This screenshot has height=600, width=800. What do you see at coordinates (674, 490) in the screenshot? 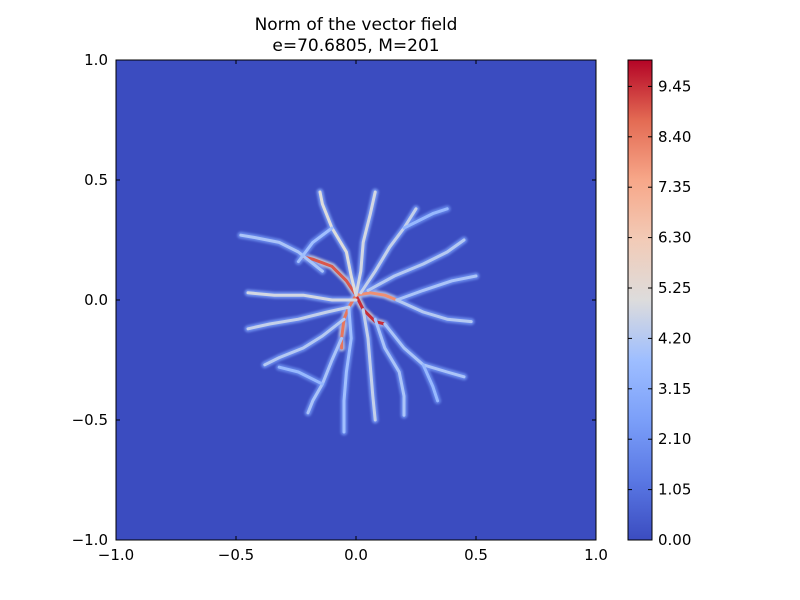
I see `colorbar-tick-label-1: 1.05` at bounding box center [674, 490].